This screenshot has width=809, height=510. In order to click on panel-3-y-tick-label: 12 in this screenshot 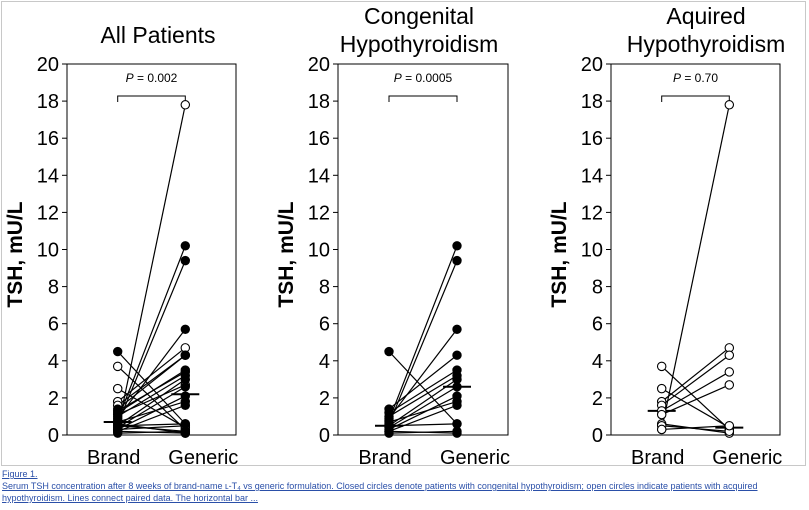, I will do `click(592, 213)`.